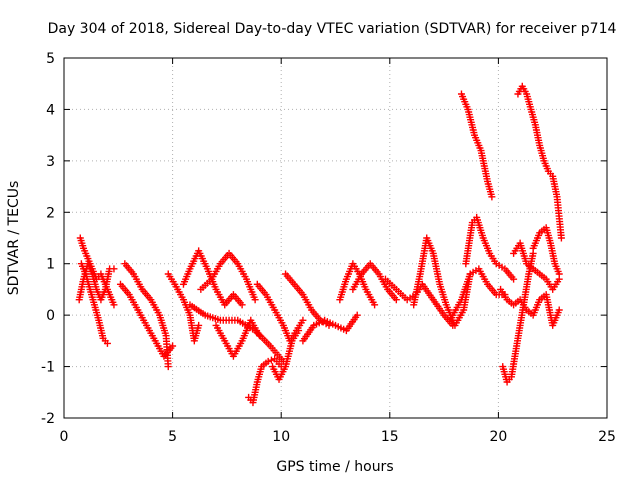 This screenshot has width=640, height=480. What do you see at coordinates (50, 110) in the screenshot?
I see `y-tick-label: 4` at bounding box center [50, 110].